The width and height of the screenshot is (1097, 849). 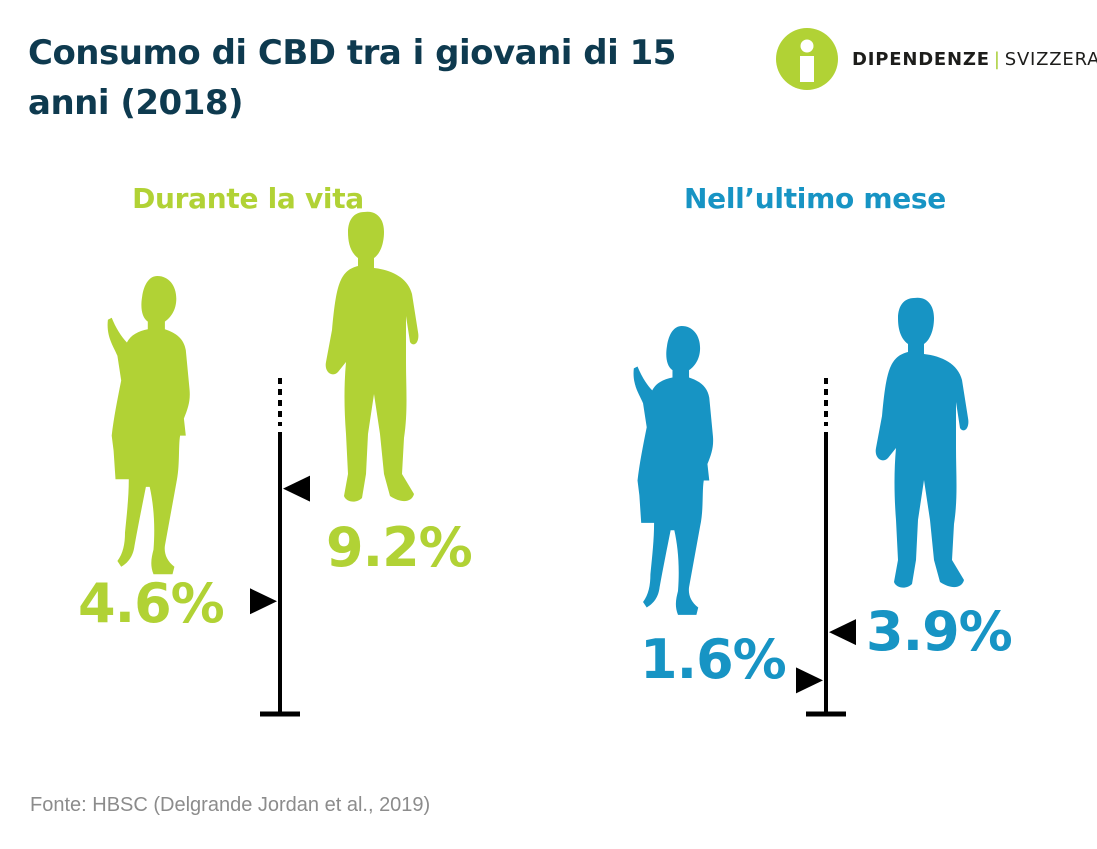 What do you see at coordinates (713, 659) in the screenshot?
I see `value-label-month-girls: 1.6%` at bounding box center [713, 659].